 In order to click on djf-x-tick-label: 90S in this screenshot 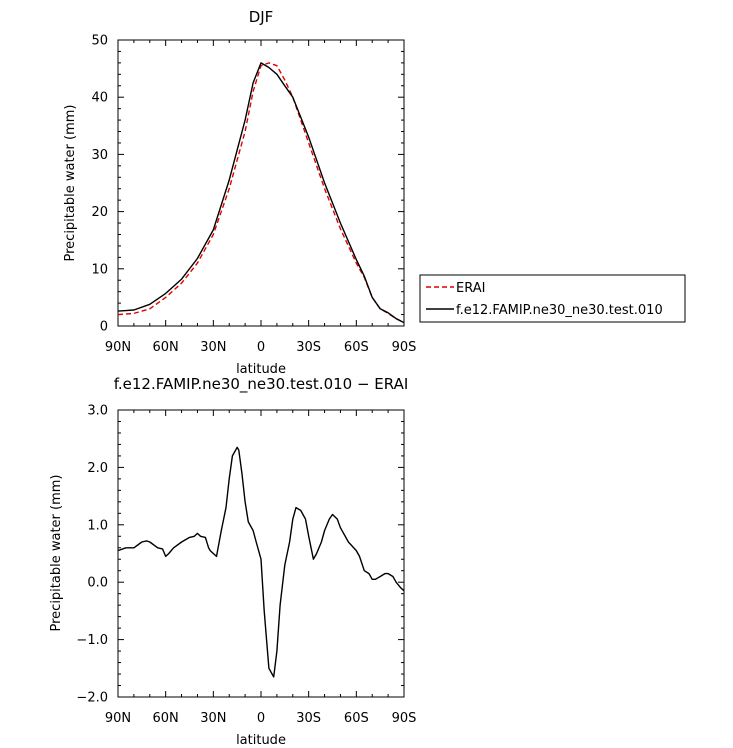, I will do `click(404, 347)`.